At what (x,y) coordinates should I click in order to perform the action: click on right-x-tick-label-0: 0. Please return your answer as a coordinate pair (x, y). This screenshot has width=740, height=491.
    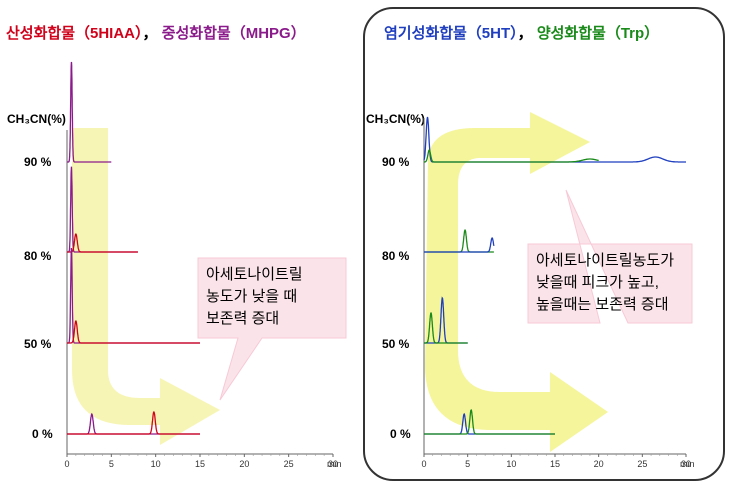
    Looking at the image, I should click on (423, 464).